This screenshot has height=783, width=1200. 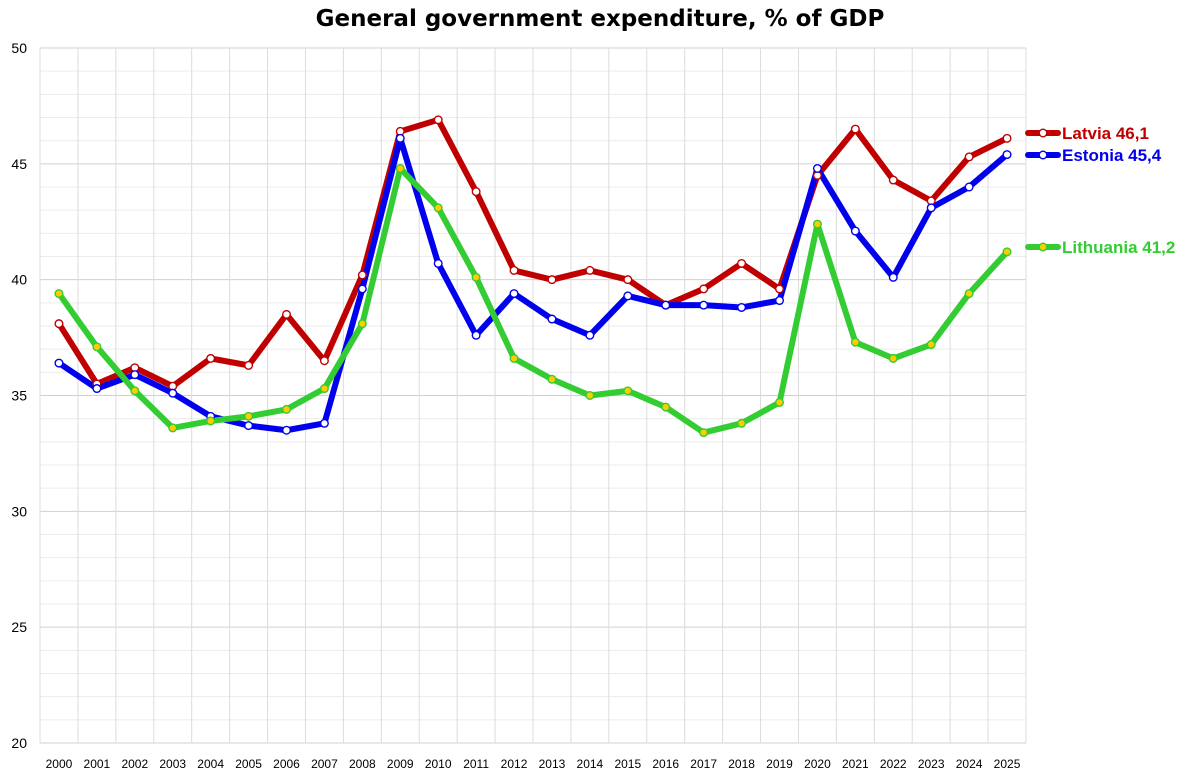 I want to click on x-tick-label: 2003, so click(x=172, y=764).